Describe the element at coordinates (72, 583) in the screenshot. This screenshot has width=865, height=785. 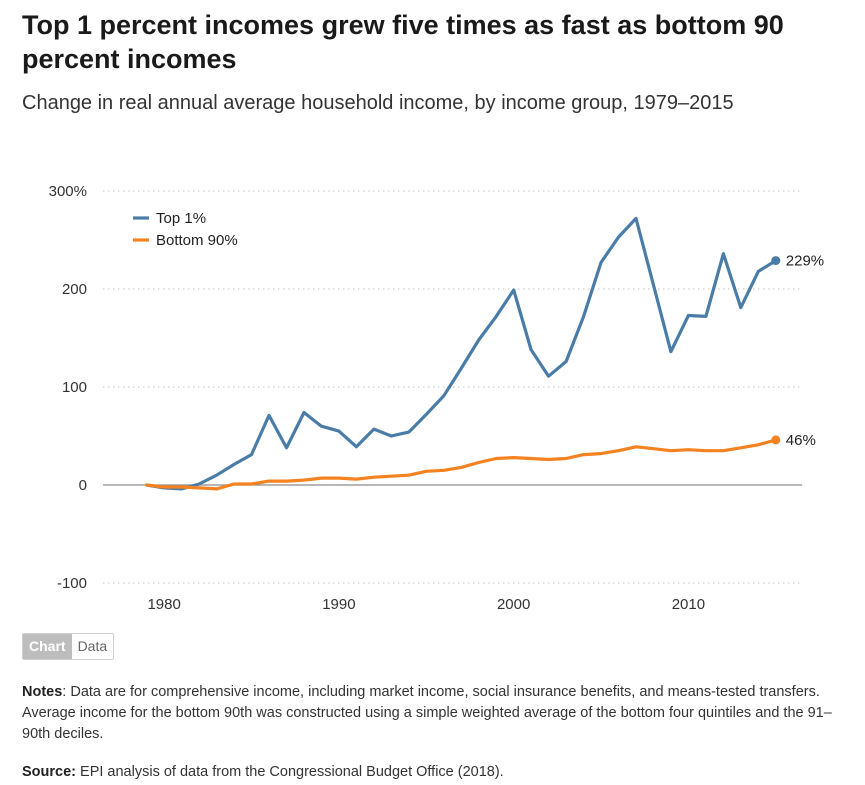
I see `y-tick-label: -100` at that location.